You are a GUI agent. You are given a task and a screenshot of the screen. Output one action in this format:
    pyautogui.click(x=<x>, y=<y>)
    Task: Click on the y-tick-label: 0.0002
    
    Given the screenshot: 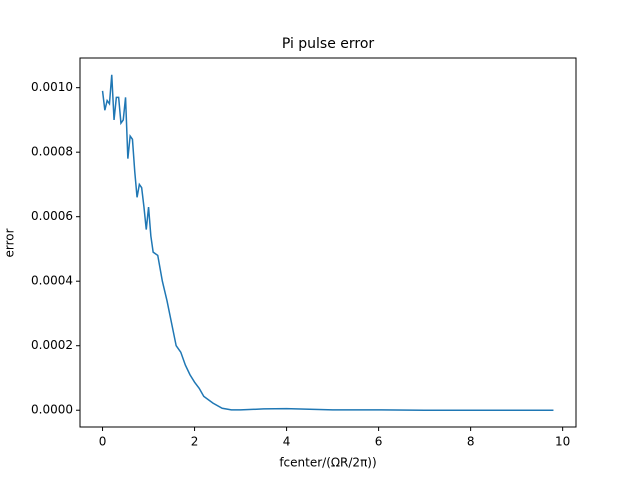 What is the action you would take?
    pyautogui.click(x=52, y=345)
    